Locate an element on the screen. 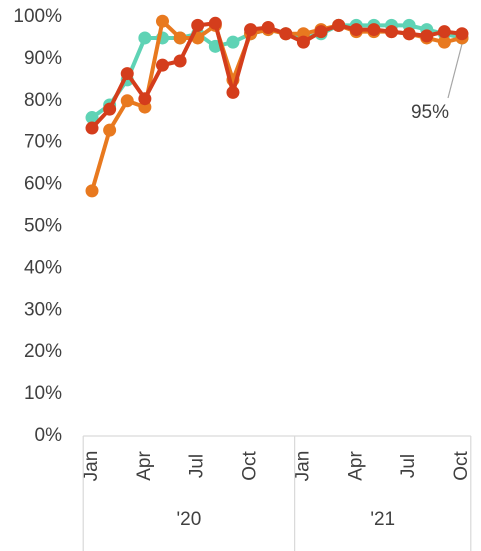 This screenshot has height=551, width=481. annotation: 95% is located at coordinates (430, 112).